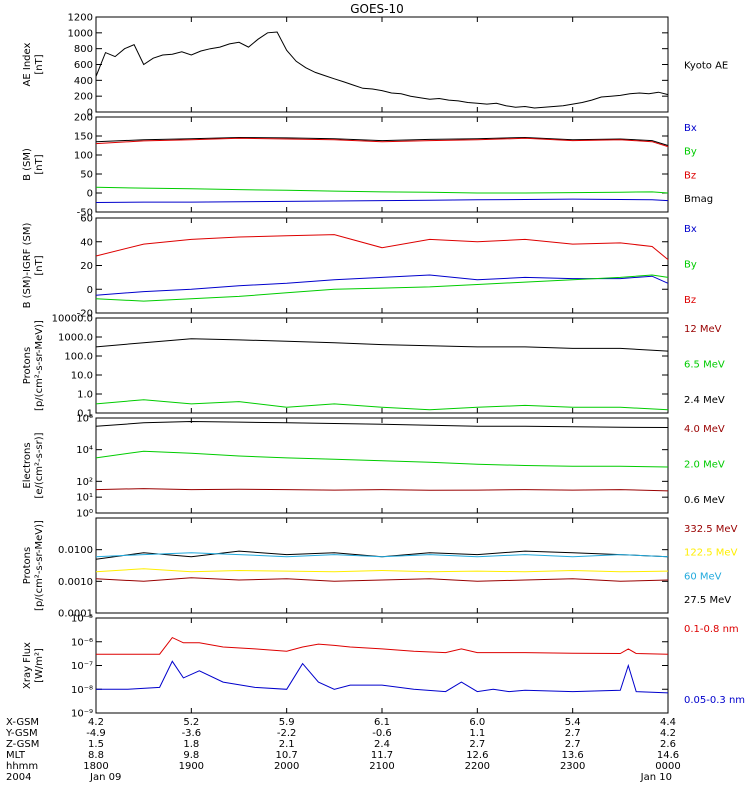  What do you see at coordinates (191, 766) in the screenshot?
I see `ephem-value: 1900` at bounding box center [191, 766].